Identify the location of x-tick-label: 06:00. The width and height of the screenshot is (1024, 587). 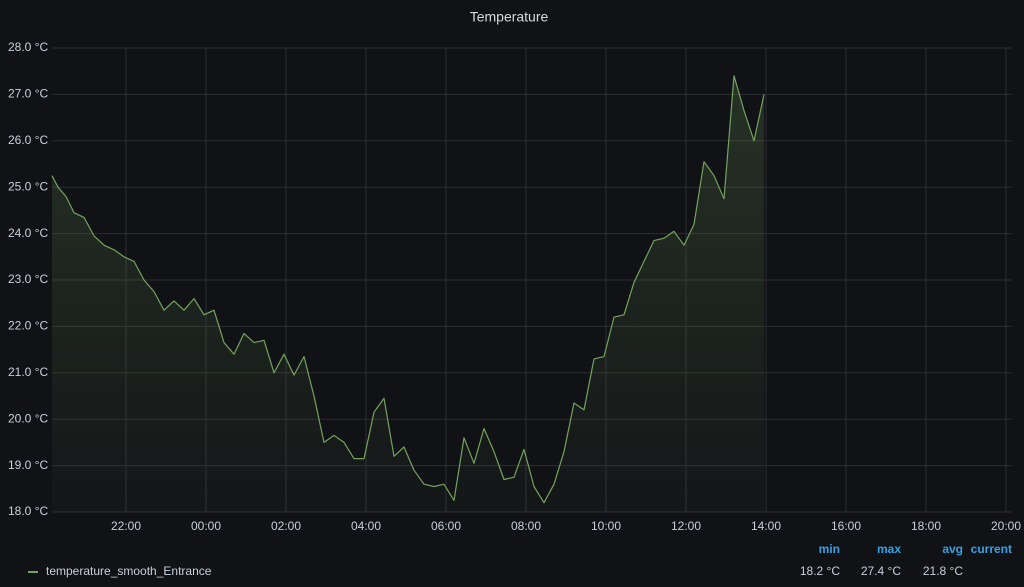
(446, 526).